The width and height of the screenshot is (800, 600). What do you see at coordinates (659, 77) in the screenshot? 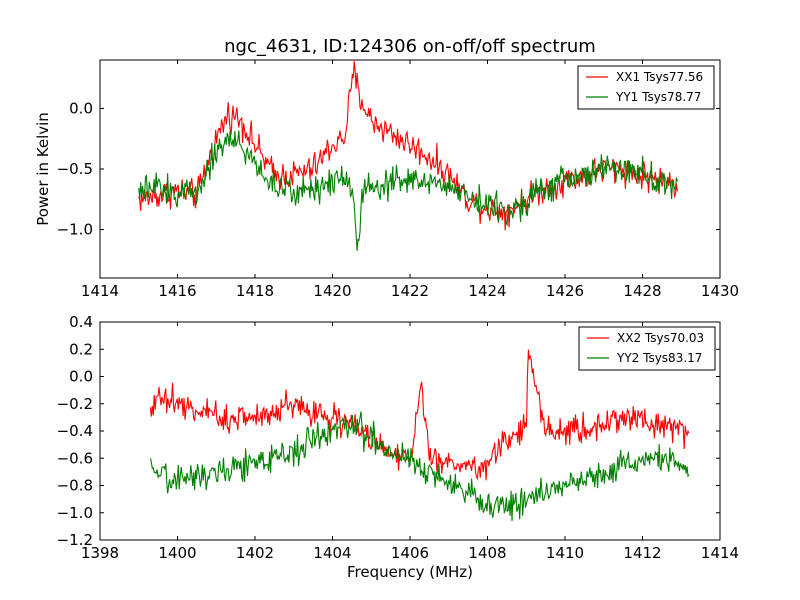
I see `legend-entry-1: XX1 Tsys77.56` at bounding box center [659, 77].